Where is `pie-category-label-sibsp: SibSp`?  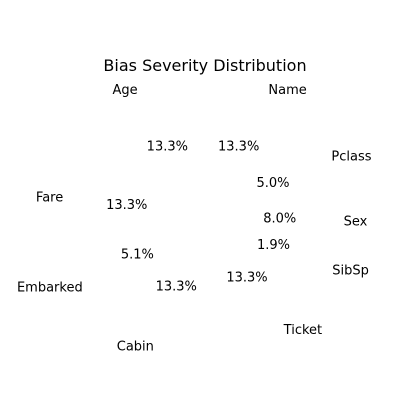 pie-category-label-sibsp: SibSp is located at coordinates (350, 270).